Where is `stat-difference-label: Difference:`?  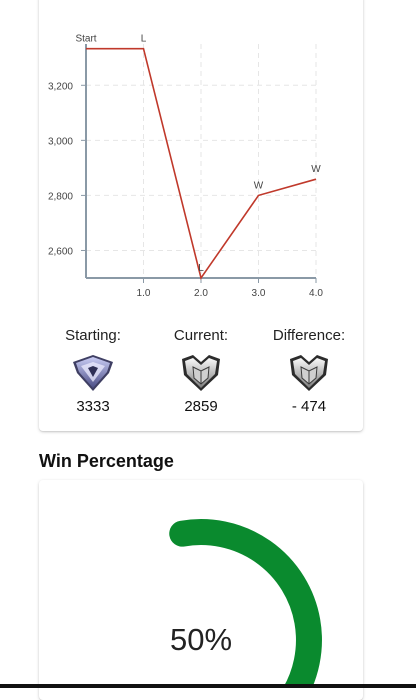 stat-difference-label: Difference: is located at coordinates (309, 335).